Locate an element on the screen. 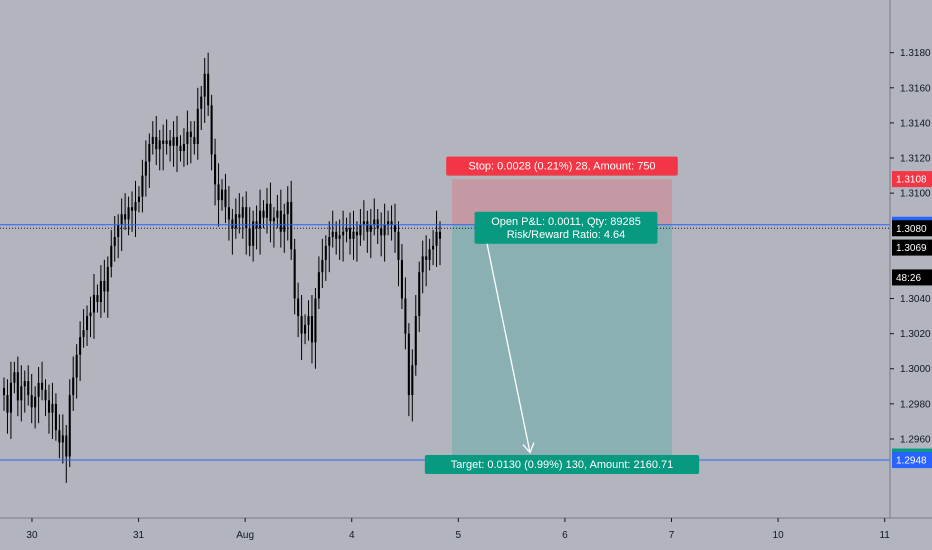 The width and height of the screenshot is (932, 550). price-badge-text: 1.2948 is located at coordinates (911, 461).